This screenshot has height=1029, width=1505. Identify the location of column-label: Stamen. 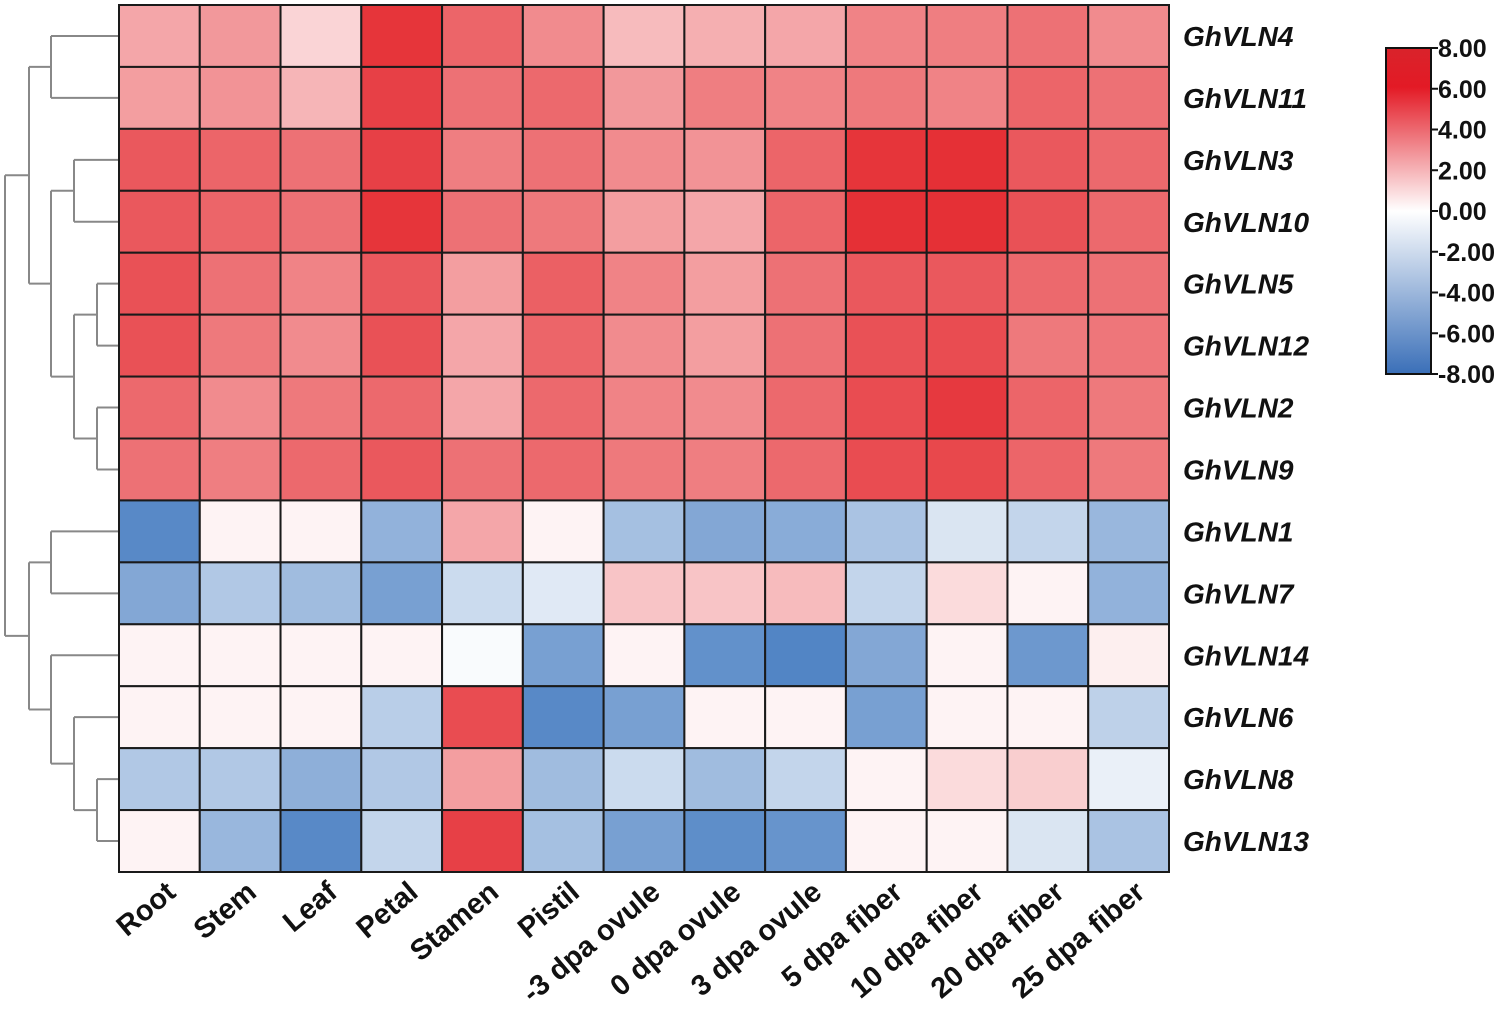
(454, 922).